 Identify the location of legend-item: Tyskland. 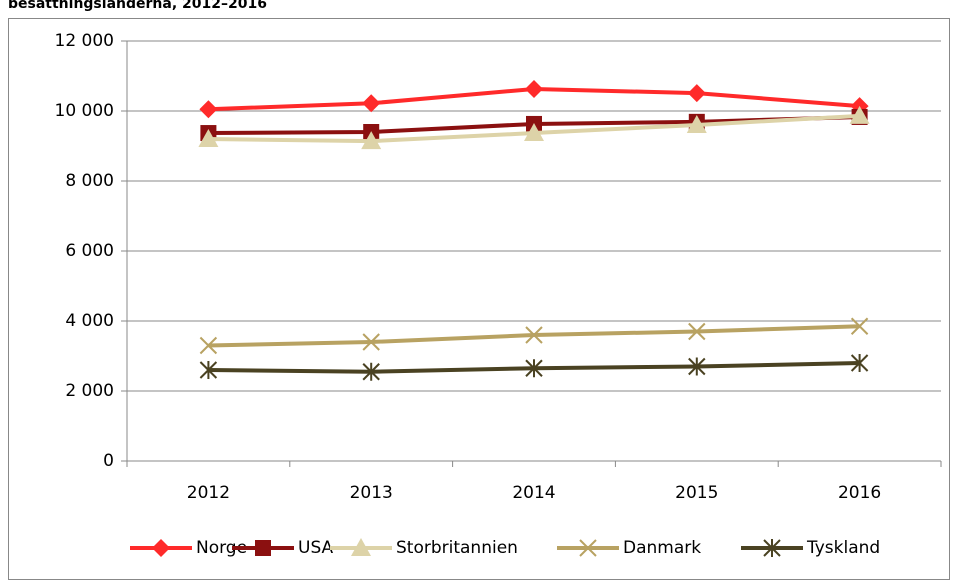
(810, 548).